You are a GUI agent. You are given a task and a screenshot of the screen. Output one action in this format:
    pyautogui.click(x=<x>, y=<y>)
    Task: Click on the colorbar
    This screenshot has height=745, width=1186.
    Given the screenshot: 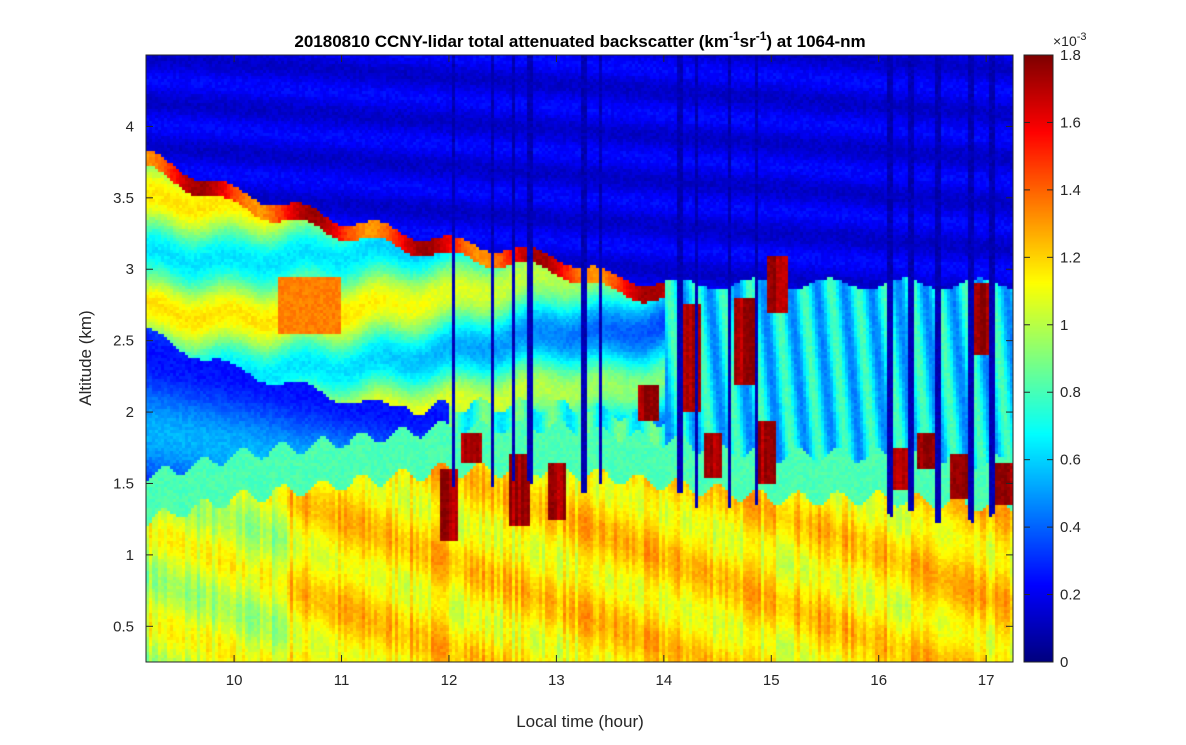 What is the action you would take?
    pyautogui.click(x=1038, y=358)
    